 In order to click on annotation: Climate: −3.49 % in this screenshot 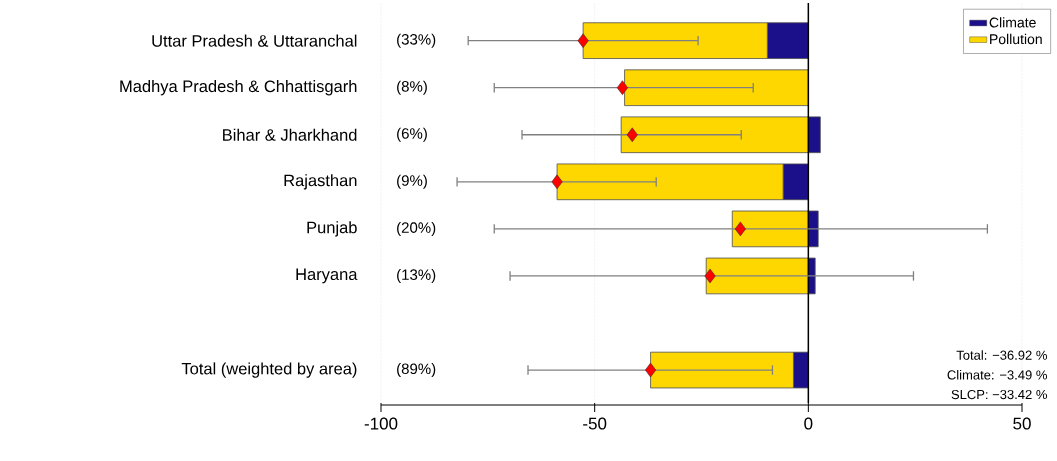, I will do `click(997, 374)`.